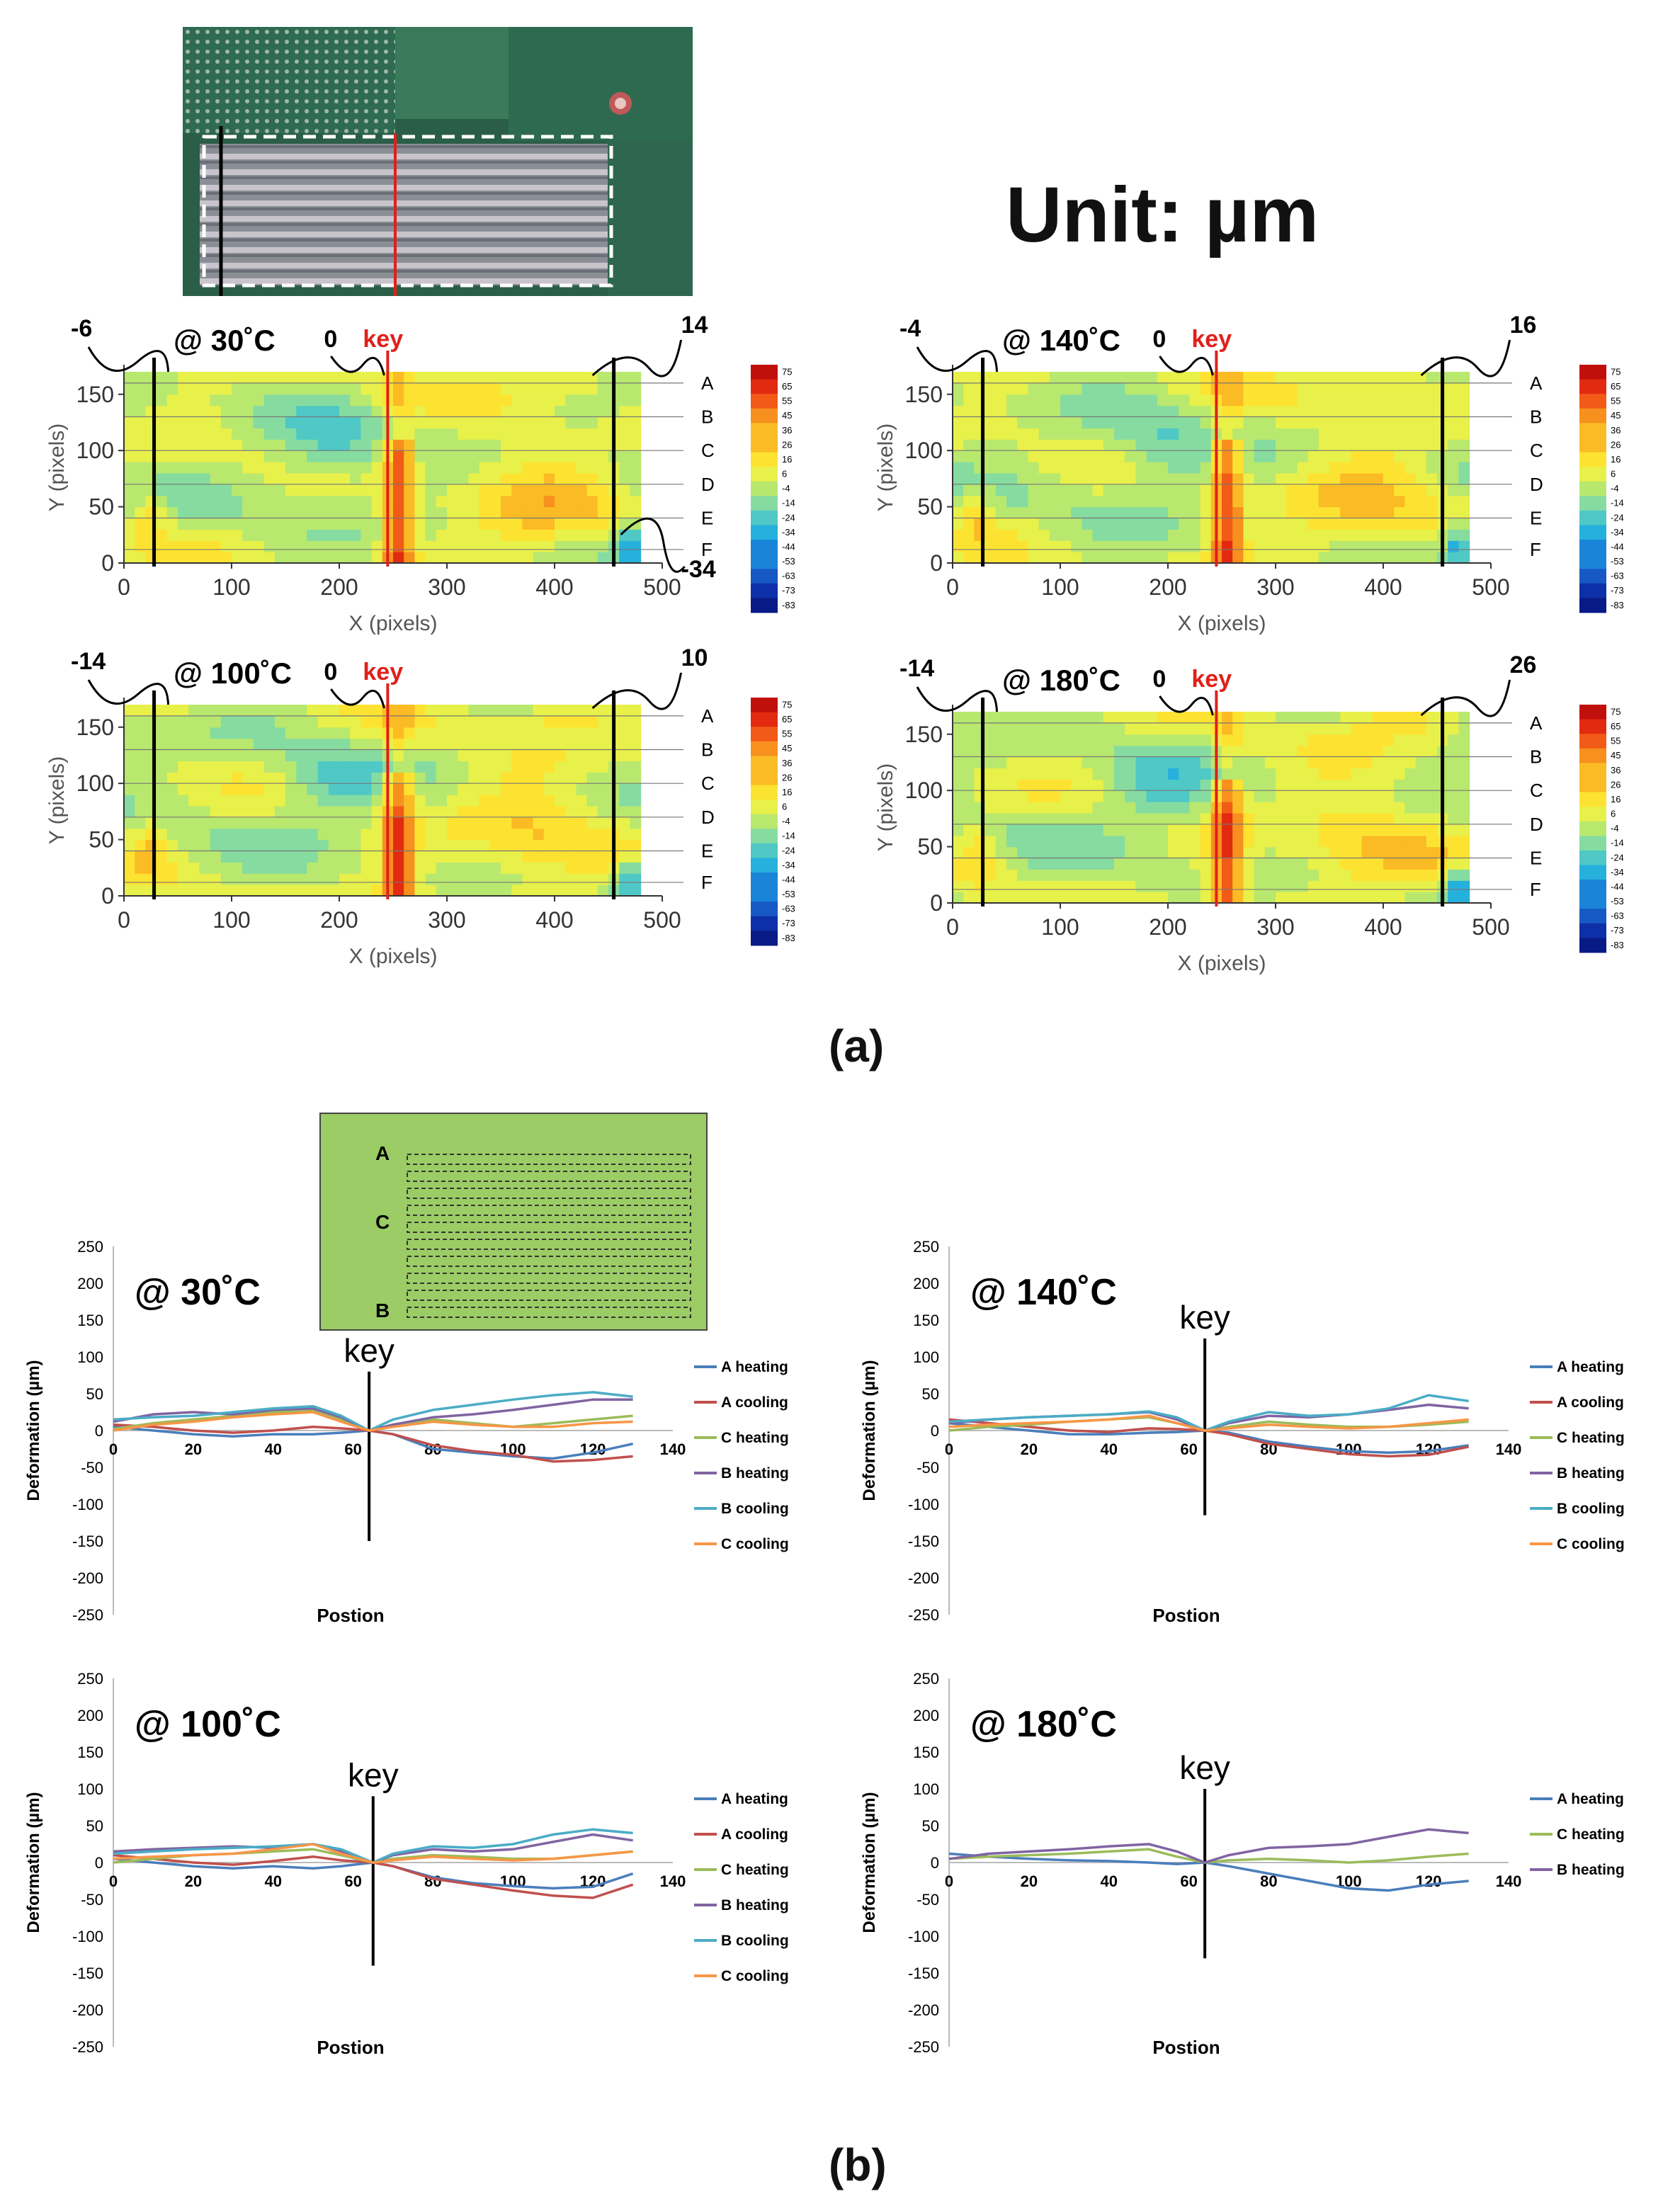  Describe the element at coordinates (88, 661) in the screenshot. I see `left-value: -14` at that location.